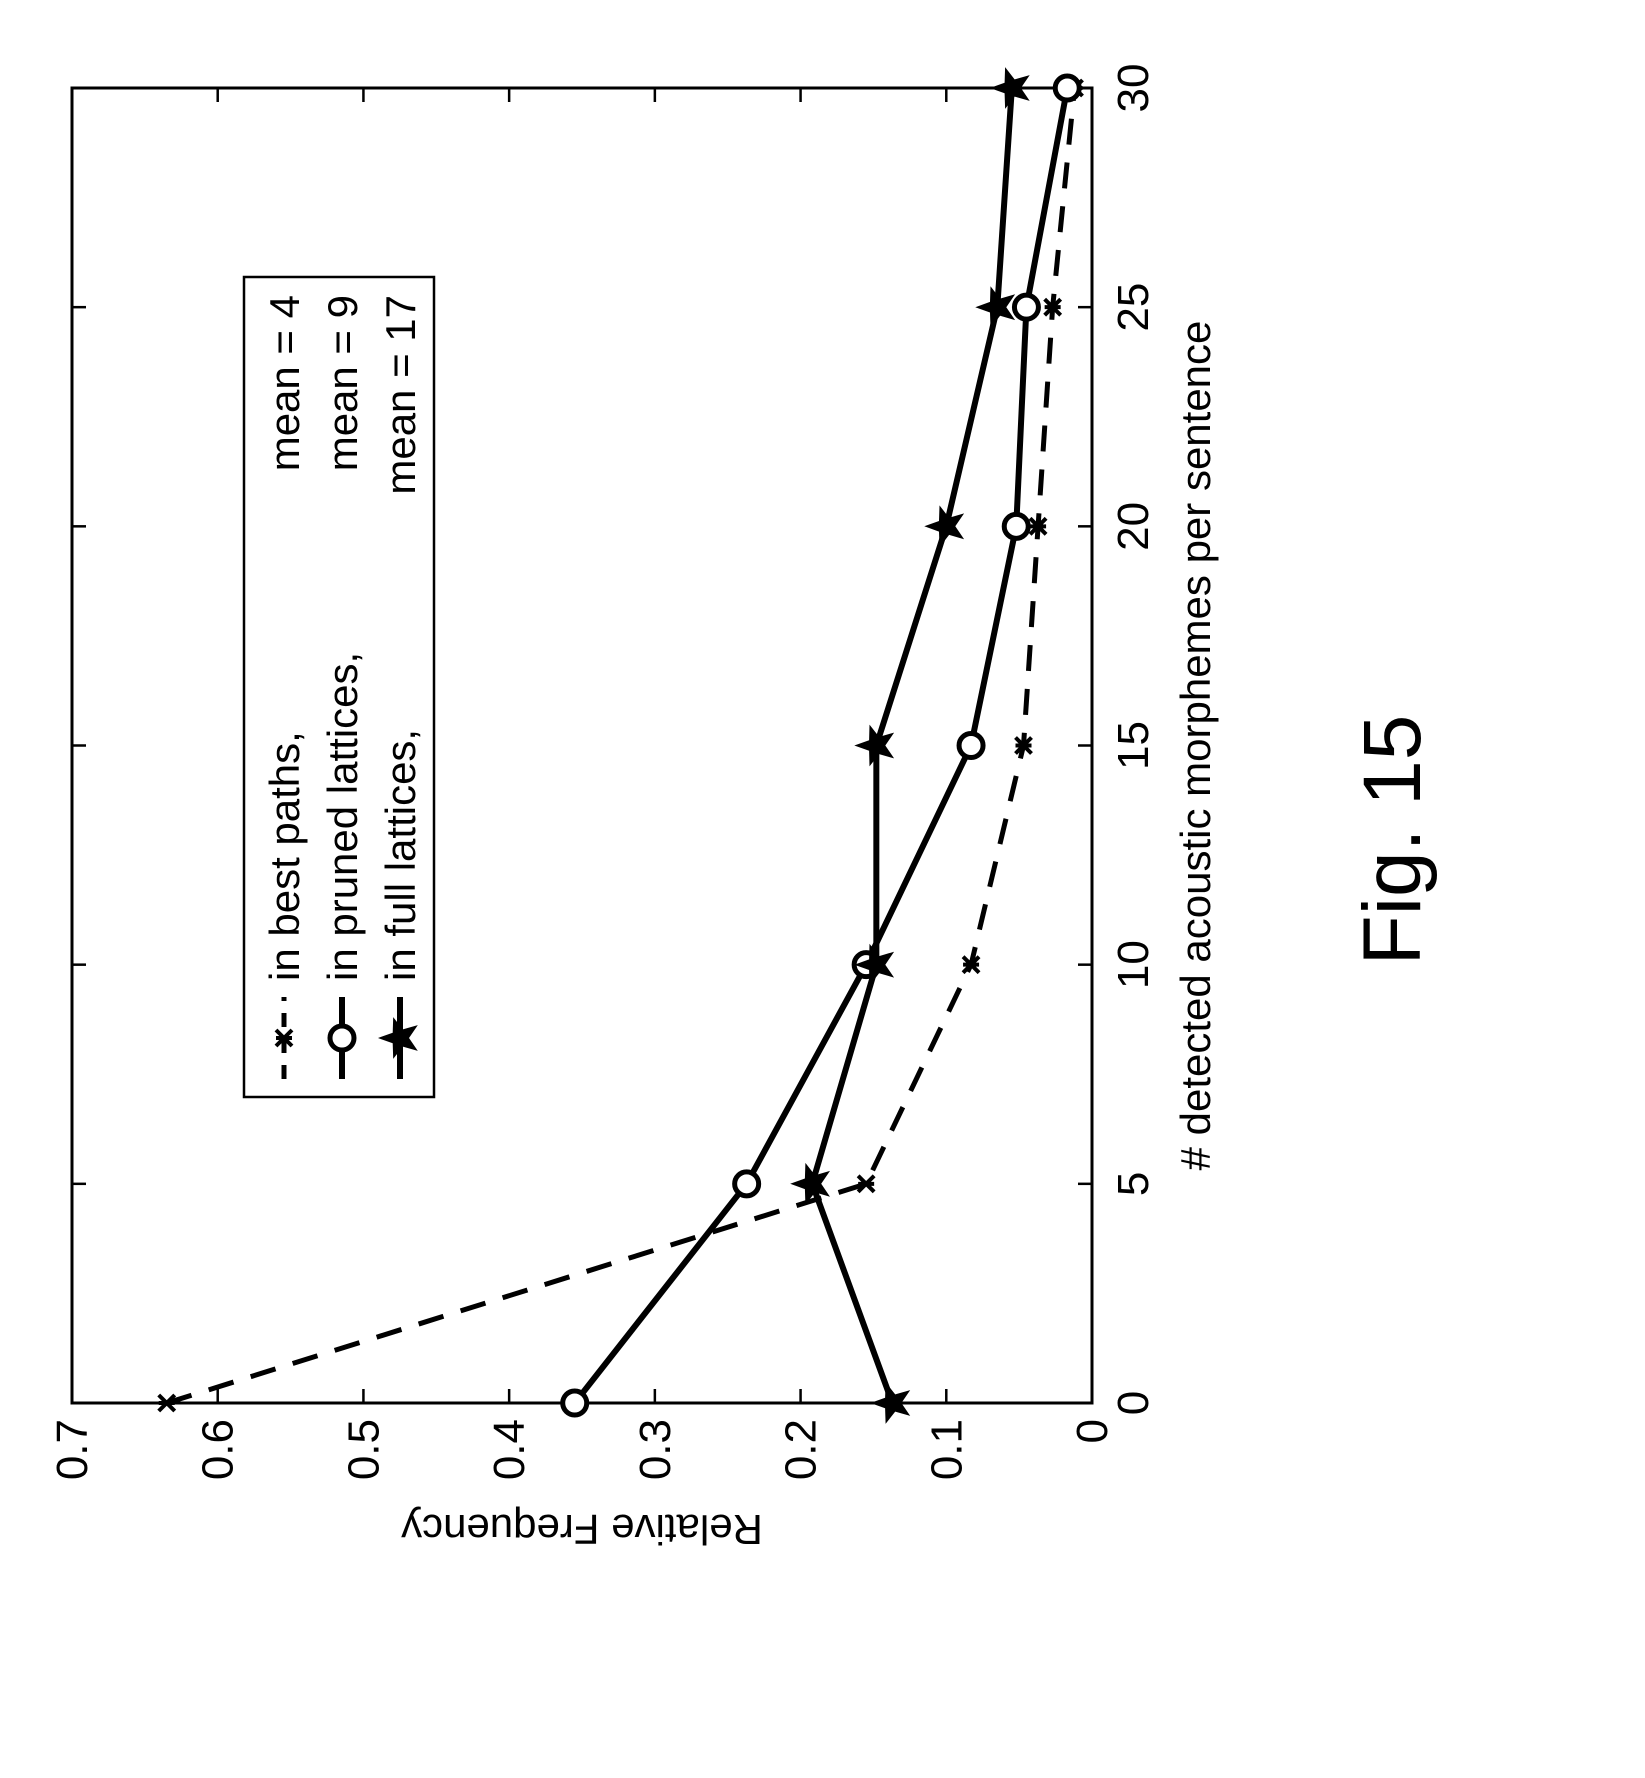  What do you see at coordinates (342, 816) in the screenshot?
I see `legend-label: in pruned lattices,` at bounding box center [342, 816].